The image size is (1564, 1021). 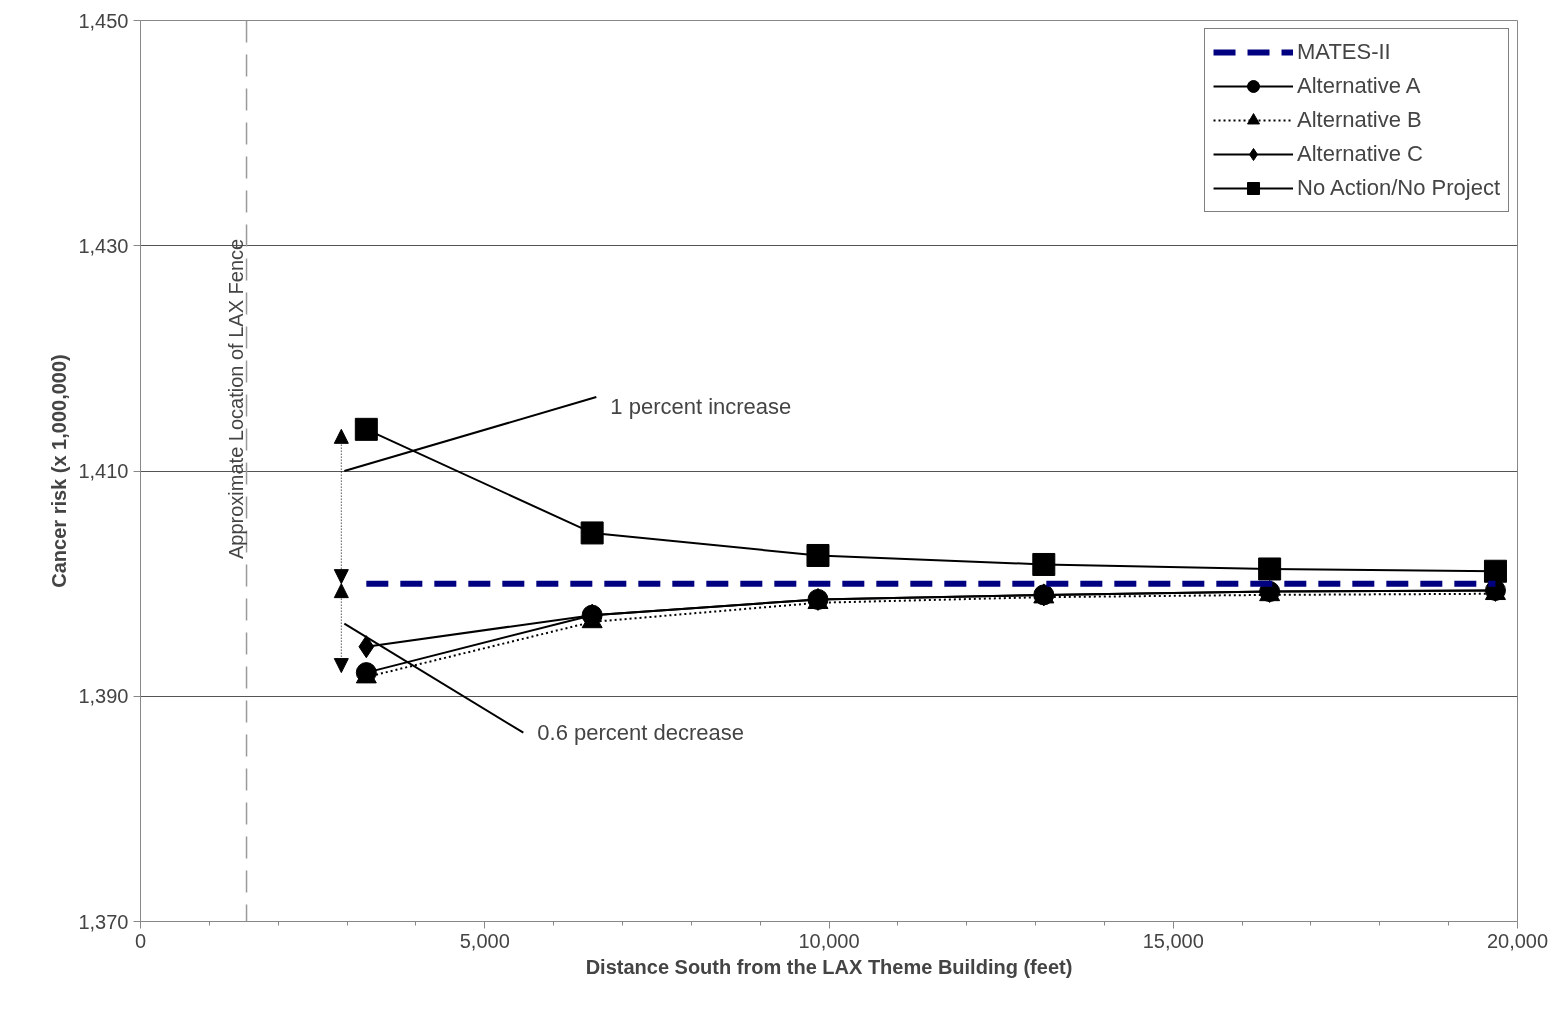 What do you see at coordinates (103, 921) in the screenshot?
I see `y-tick-label: 1,370` at bounding box center [103, 921].